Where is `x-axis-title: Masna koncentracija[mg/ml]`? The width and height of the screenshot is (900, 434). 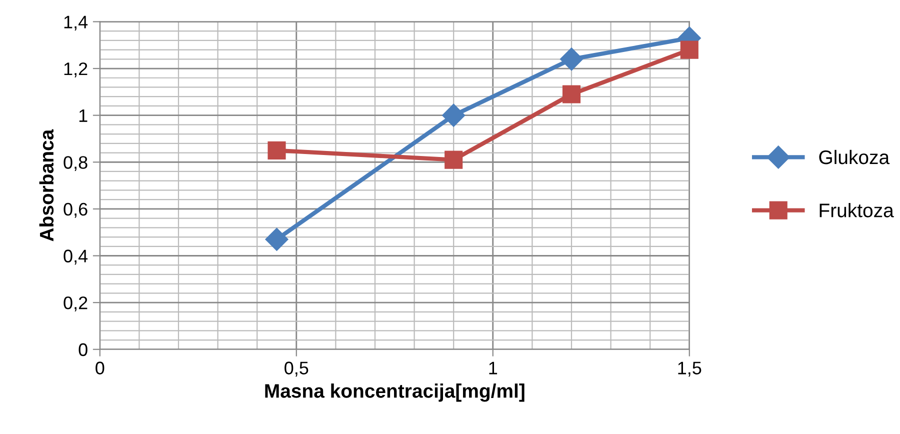 x-axis-title: Masna koncentracija[mg/ml] is located at coordinates (394, 393).